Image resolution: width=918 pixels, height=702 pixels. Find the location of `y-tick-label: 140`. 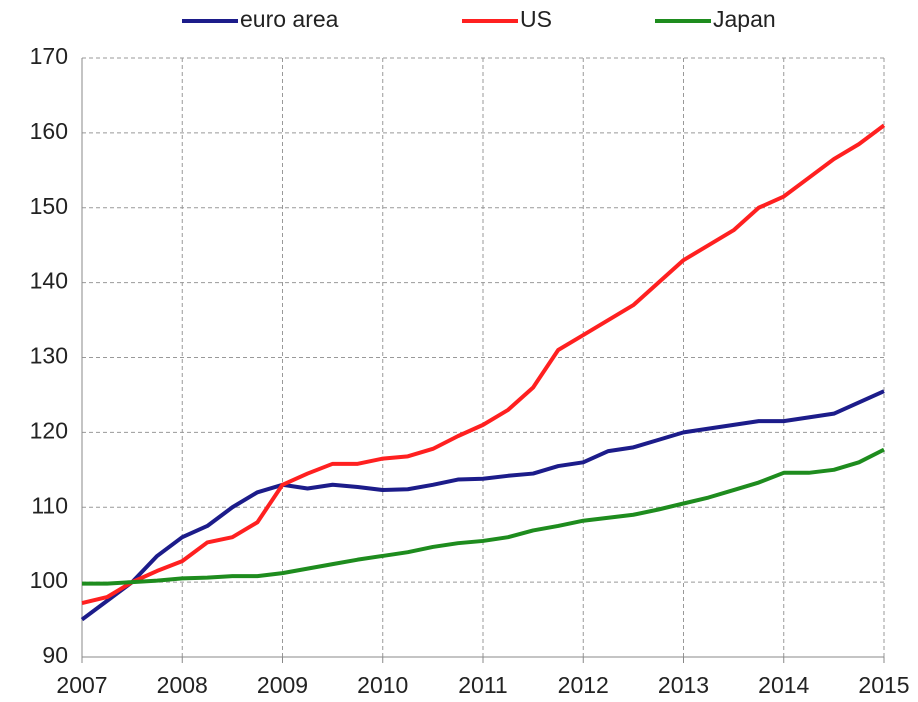

y-tick-label: 140 is located at coordinates (49, 281).